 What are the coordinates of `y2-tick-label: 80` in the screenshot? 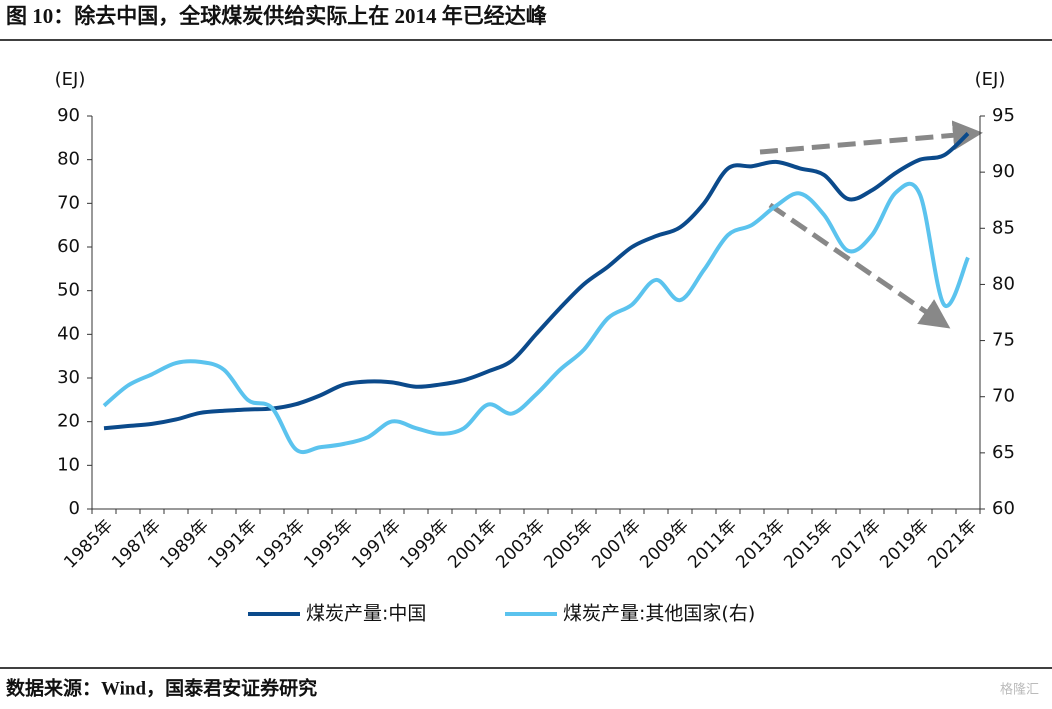 It's located at (1003, 283).